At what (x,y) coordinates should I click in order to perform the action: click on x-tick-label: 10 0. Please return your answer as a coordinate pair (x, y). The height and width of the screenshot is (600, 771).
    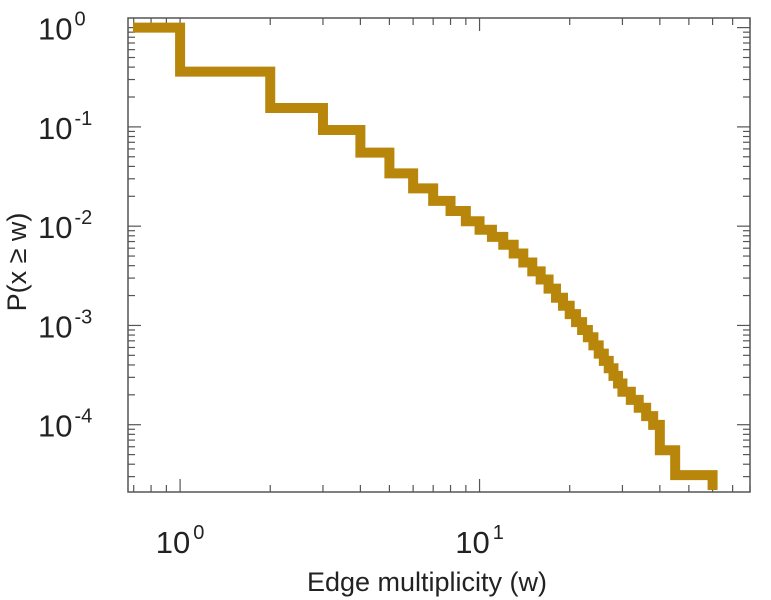
    Looking at the image, I should click on (180, 541).